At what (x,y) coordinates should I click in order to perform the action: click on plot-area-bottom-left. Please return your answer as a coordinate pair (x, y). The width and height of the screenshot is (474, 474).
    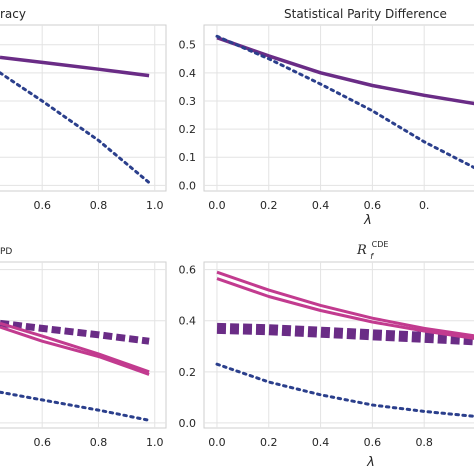
    Looking at the image, I should click on (83, 345).